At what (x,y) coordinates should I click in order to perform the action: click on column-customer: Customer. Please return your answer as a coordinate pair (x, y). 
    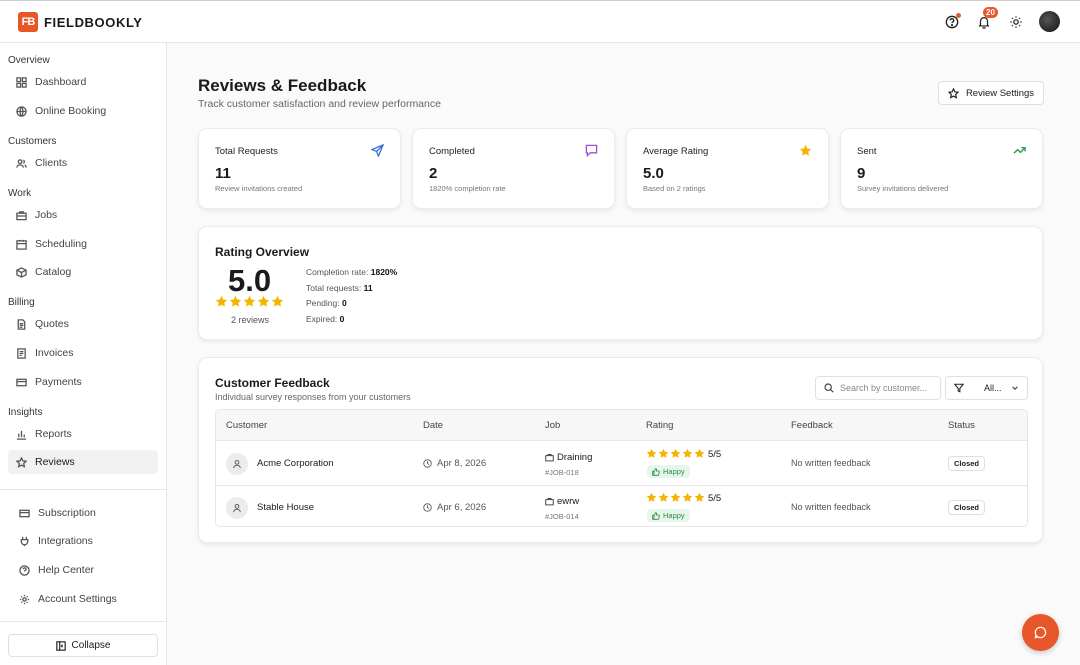
    Looking at the image, I should click on (247, 425).